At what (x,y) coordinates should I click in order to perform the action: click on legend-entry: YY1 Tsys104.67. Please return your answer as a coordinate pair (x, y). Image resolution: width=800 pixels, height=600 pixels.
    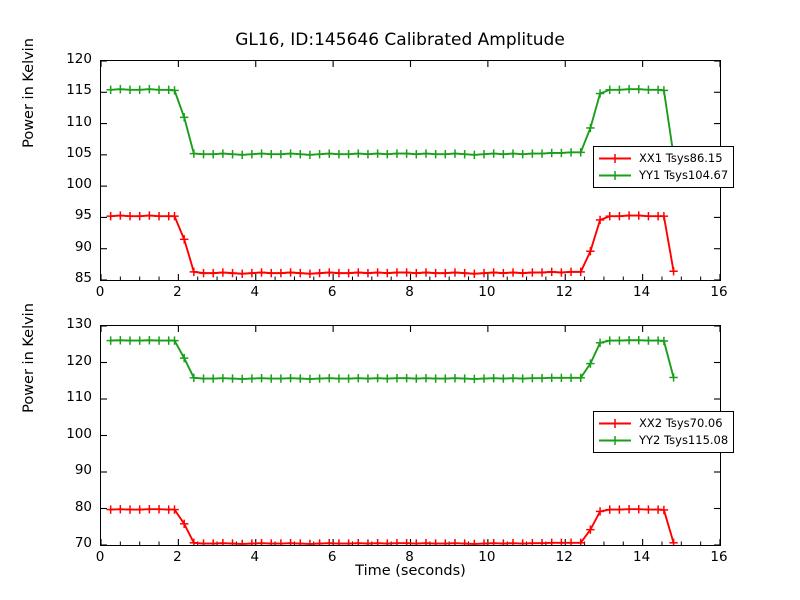
    Looking at the image, I should click on (663, 175).